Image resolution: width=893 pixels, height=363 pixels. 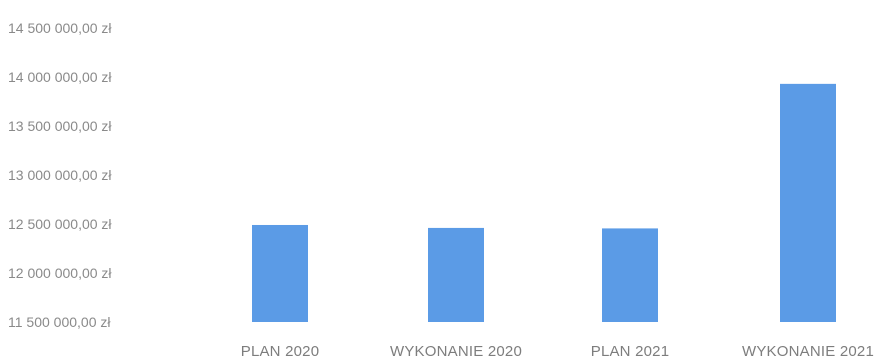 I want to click on y-tick-label: 13 000 000,00 zł, so click(x=60, y=175).